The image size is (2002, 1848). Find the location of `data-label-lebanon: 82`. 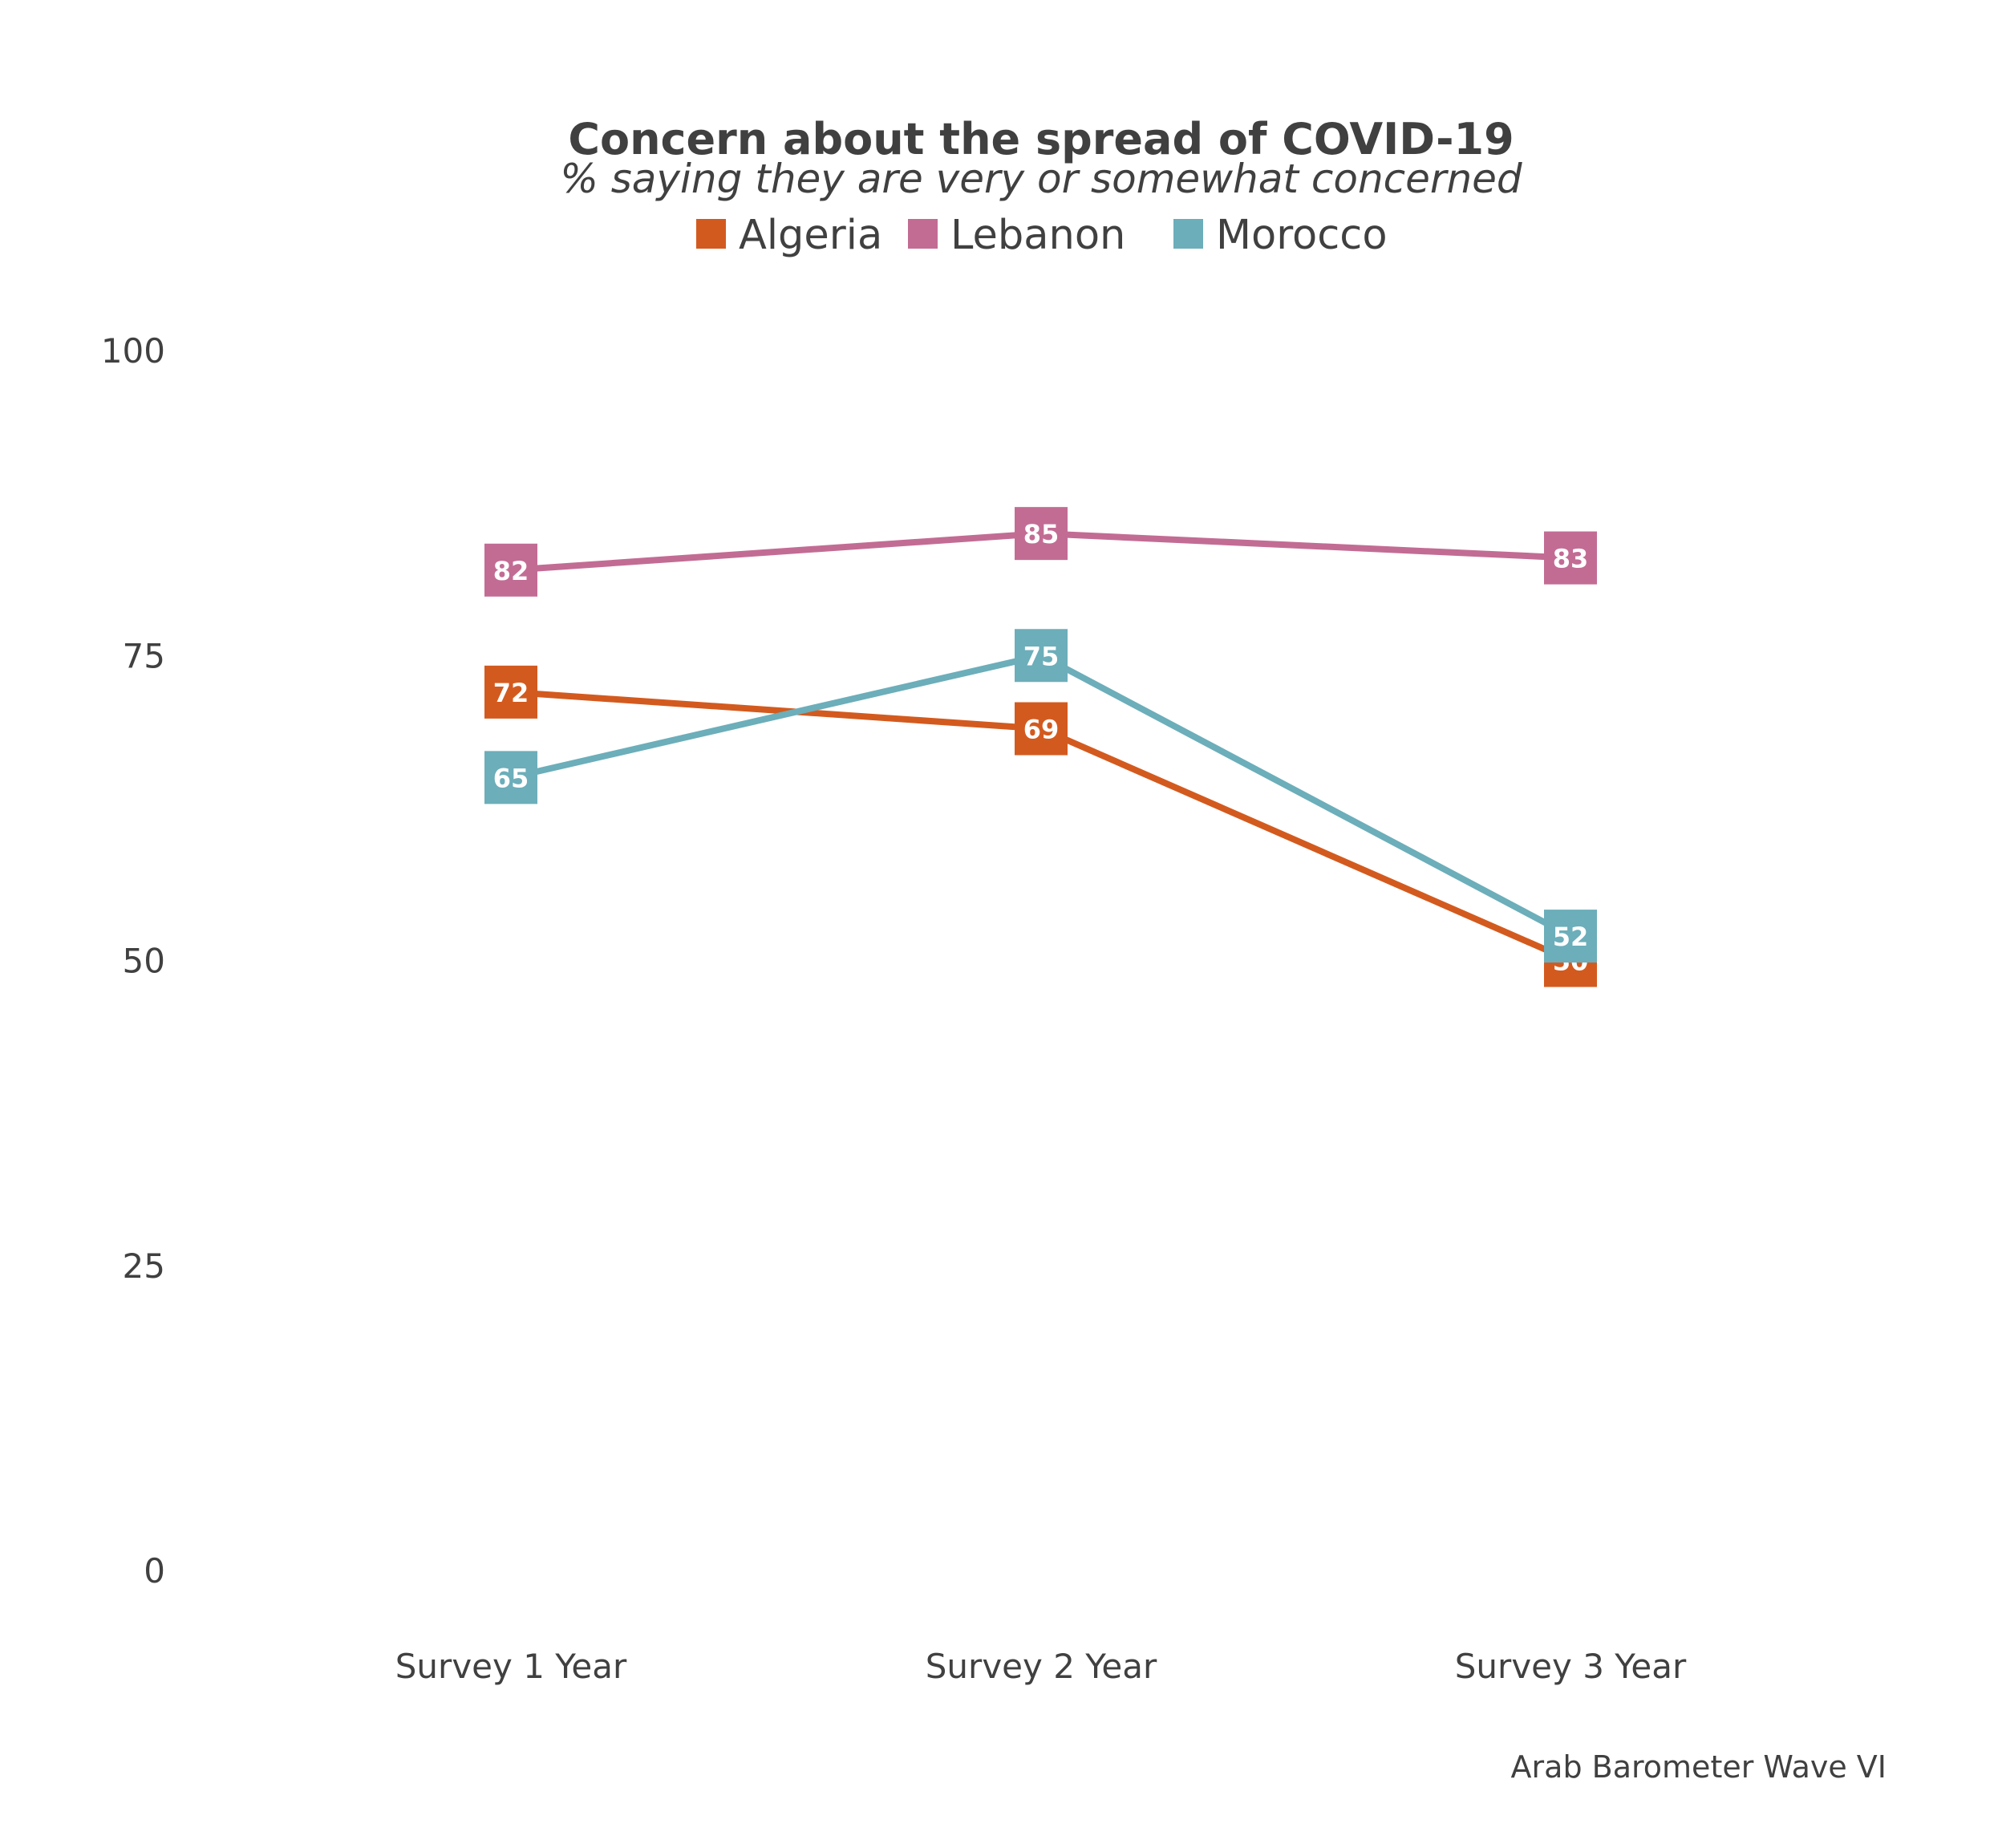

data-label-lebanon: 82 is located at coordinates (511, 571).